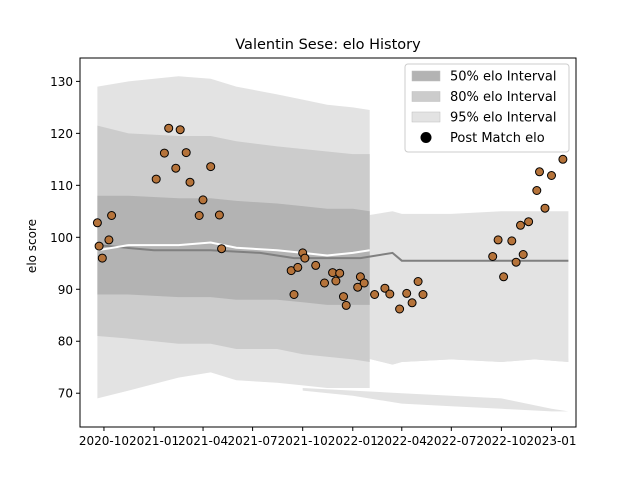 The height and width of the screenshot is (480, 640). Describe the element at coordinates (426, 137) in the screenshot. I see `legend-marker` at that location.